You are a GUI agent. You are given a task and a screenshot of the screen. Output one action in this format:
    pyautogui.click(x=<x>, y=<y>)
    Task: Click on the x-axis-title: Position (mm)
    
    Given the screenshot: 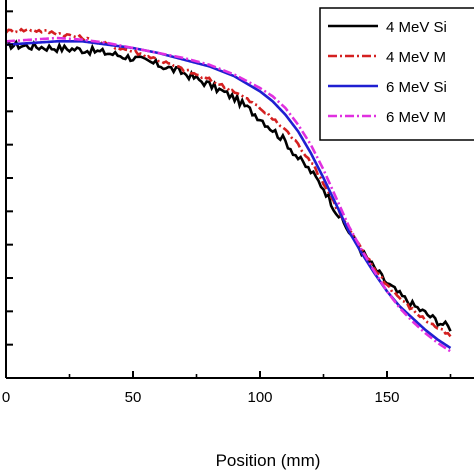 What is the action you would take?
    pyautogui.click(x=268, y=460)
    